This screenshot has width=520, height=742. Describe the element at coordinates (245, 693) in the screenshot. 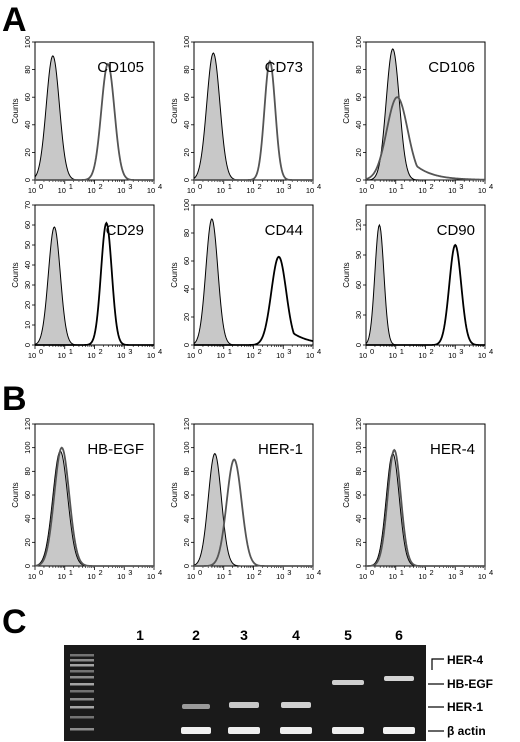

I see `gel-background` at that location.